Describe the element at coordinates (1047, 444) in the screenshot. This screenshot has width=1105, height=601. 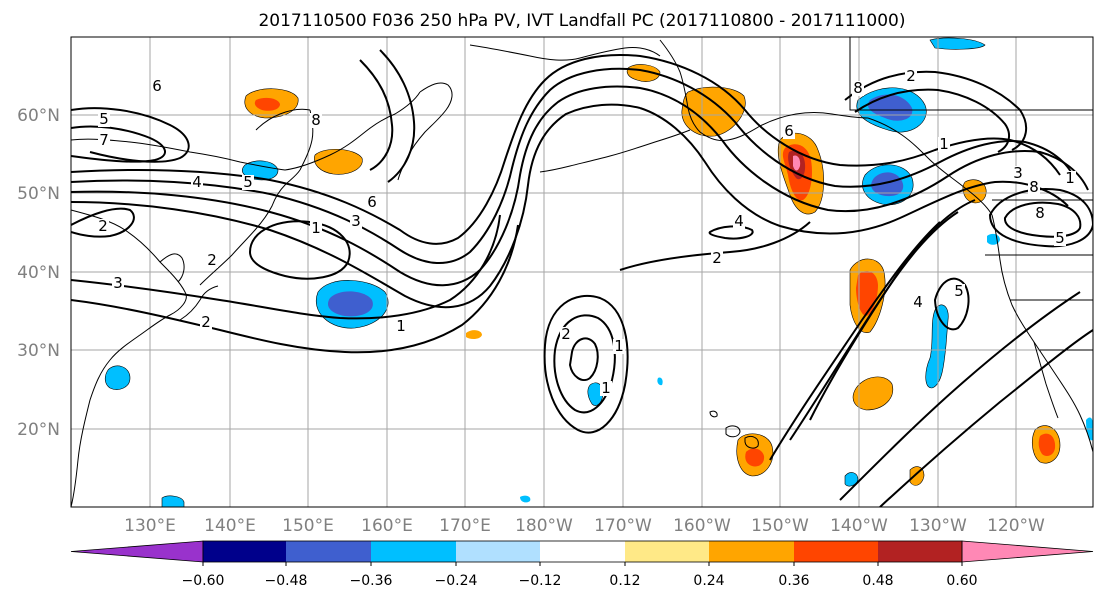
I see `pos-anomaly-baja-core` at that location.